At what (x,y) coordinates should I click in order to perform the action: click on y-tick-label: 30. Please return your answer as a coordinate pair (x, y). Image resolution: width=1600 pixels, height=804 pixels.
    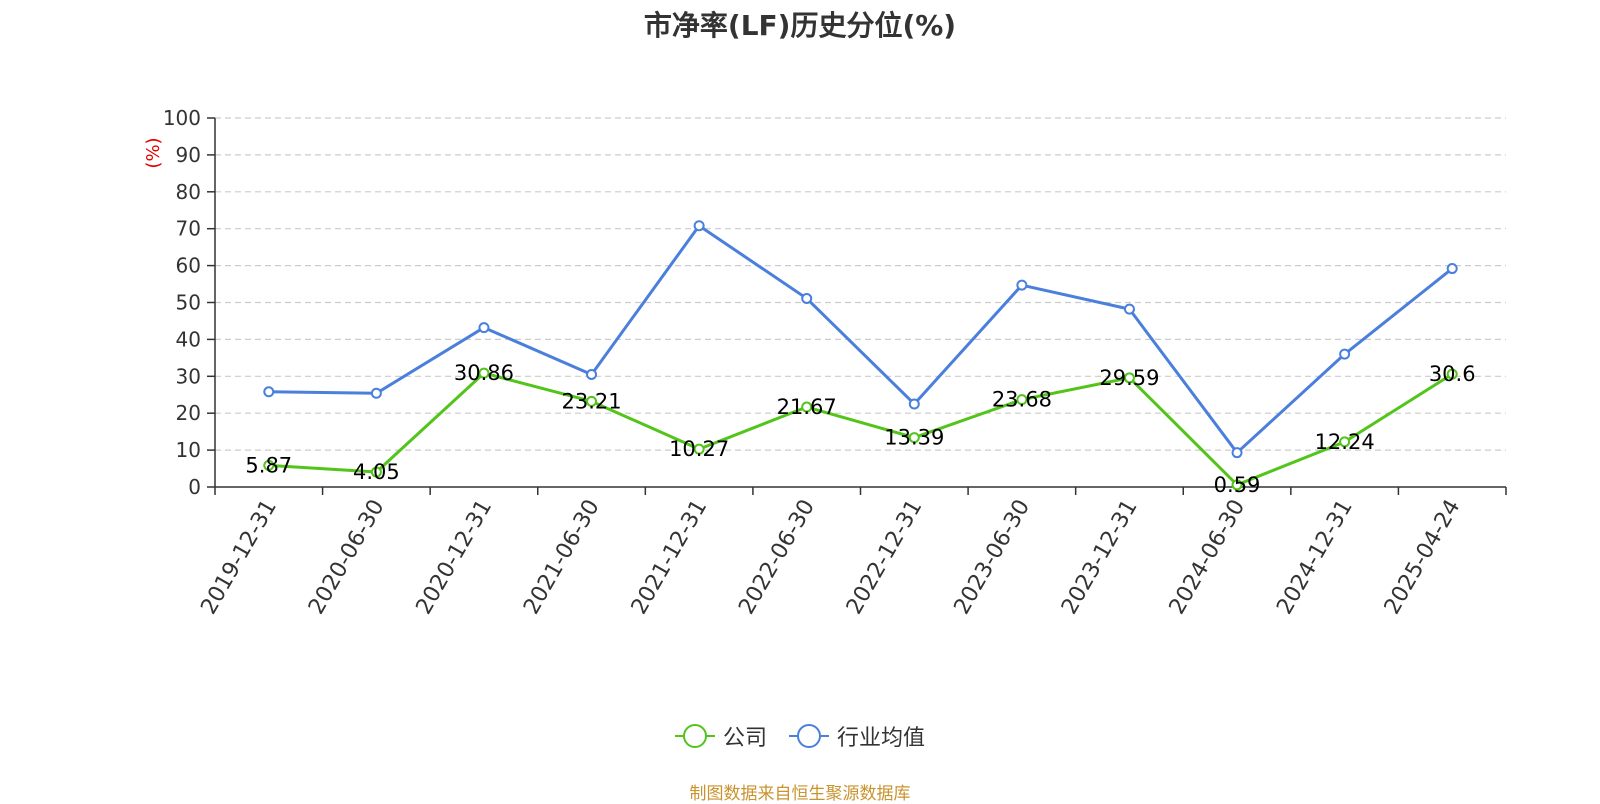
    Looking at the image, I should click on (188, 376).